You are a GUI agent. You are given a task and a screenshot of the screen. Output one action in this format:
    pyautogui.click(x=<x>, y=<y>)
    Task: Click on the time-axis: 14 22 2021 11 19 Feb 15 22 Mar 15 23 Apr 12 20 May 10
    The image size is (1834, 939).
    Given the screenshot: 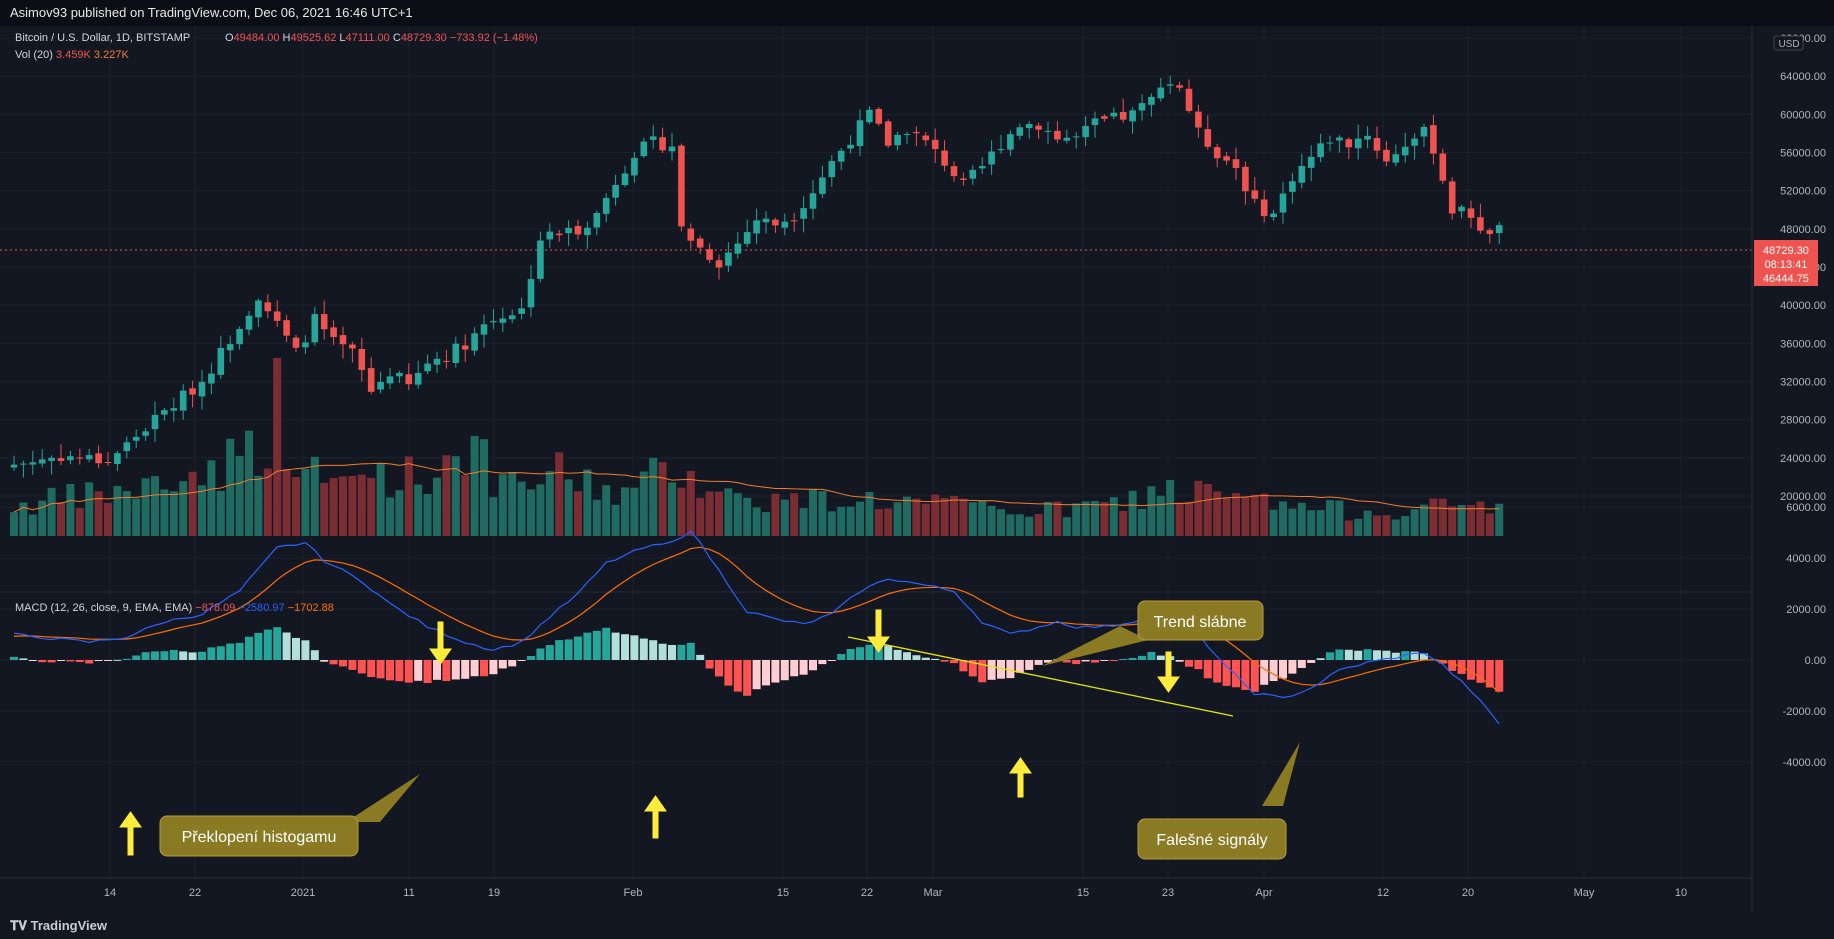 What is the action you would take?
    pyautogui.click(x=895, y=893)
    